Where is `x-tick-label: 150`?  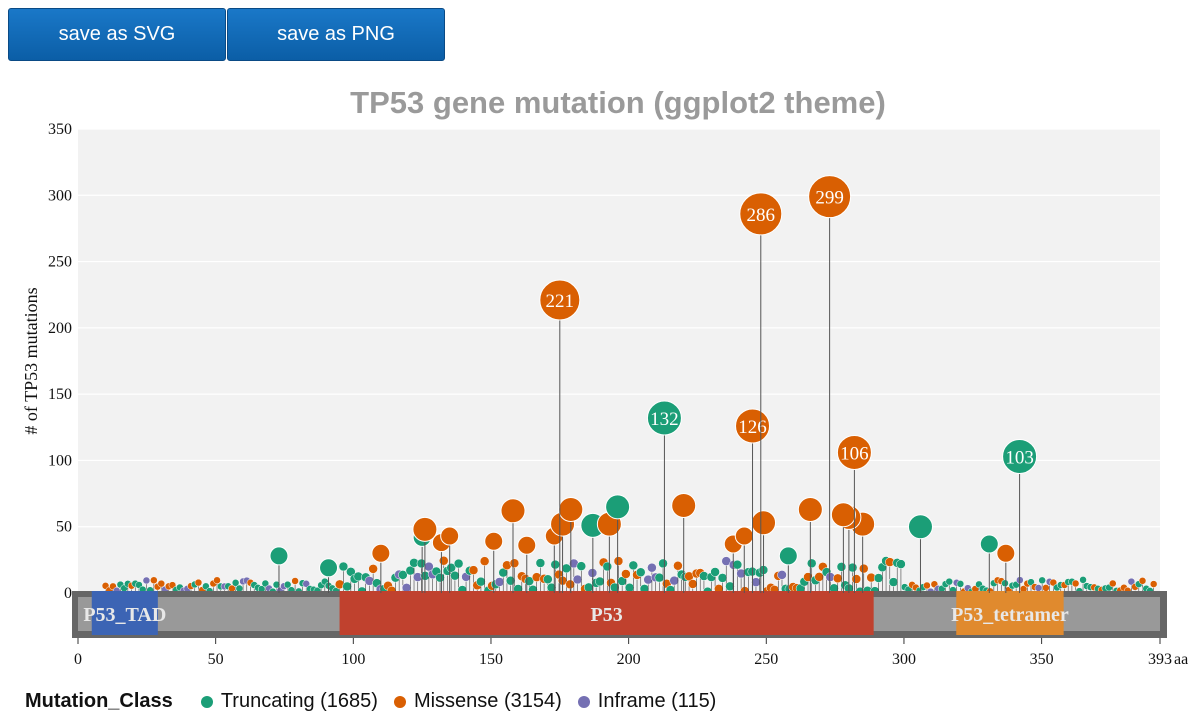
x-tick-label: 150 is located at coordinates (491, 659).